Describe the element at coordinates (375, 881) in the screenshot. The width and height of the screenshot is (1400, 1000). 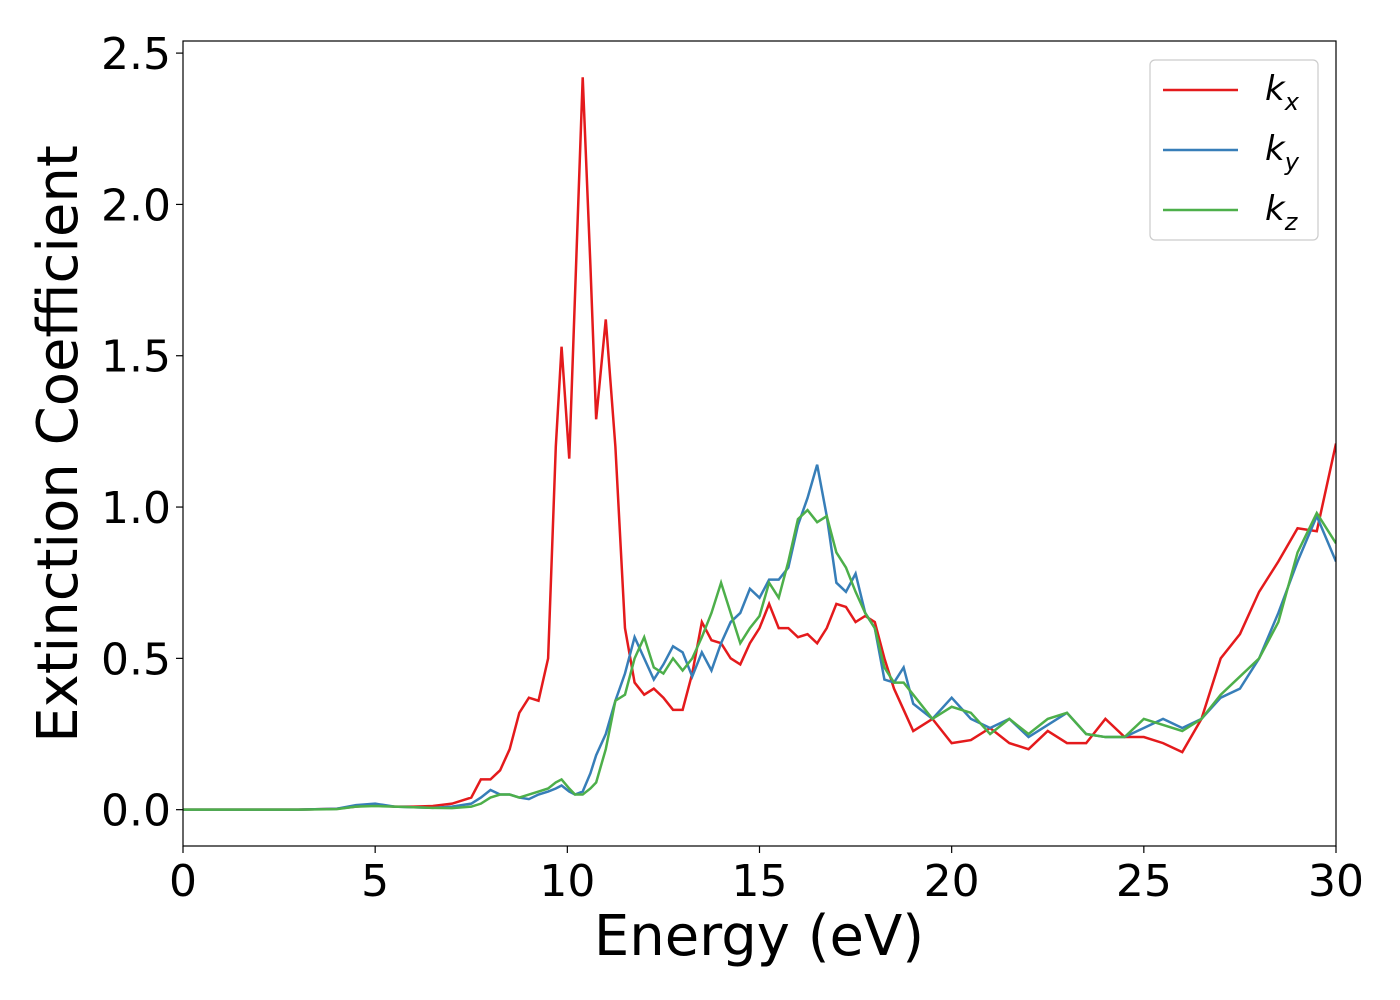
I see `x-tick-label: 5` at that location.